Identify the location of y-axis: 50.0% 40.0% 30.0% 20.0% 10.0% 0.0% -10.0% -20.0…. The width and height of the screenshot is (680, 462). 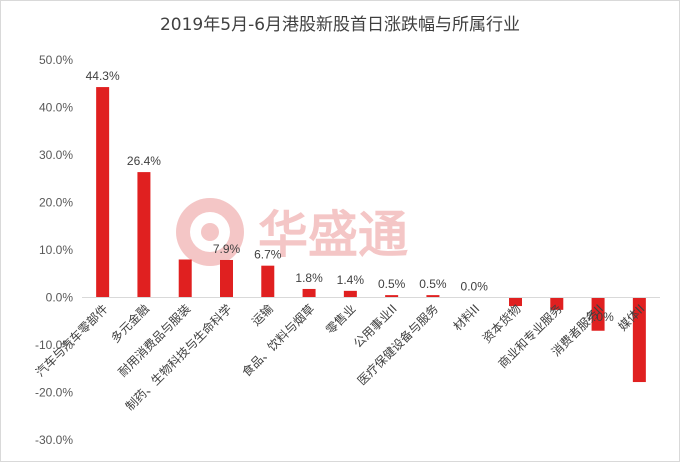
(54, 250).